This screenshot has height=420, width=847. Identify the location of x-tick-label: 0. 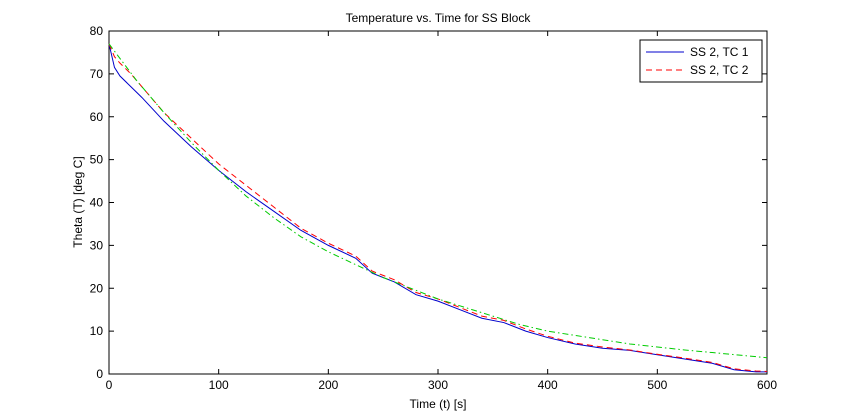
(109, 385).